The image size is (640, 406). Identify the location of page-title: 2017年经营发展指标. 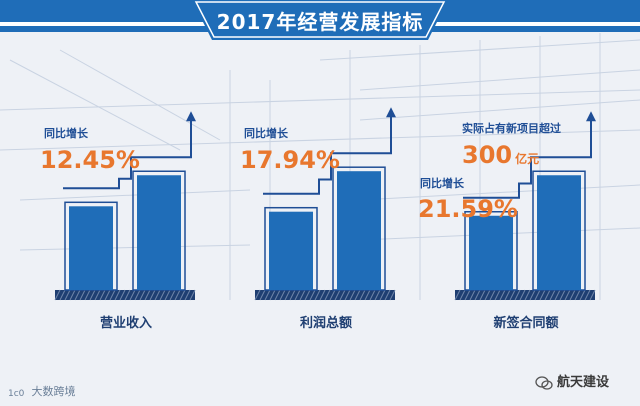
(320, 22).